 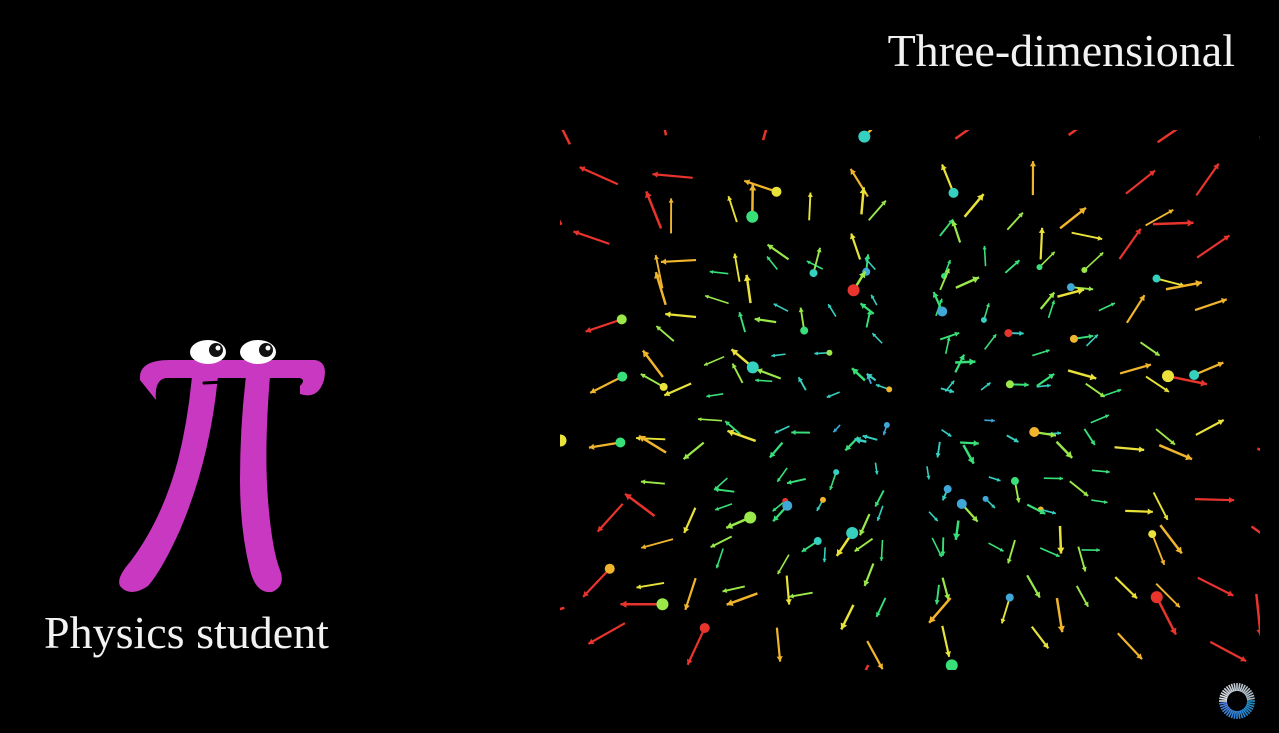 What do you see at coordinates (232, 380) in the screenshot?
I see `pi-top-bar` at bounding box center [232, 380].